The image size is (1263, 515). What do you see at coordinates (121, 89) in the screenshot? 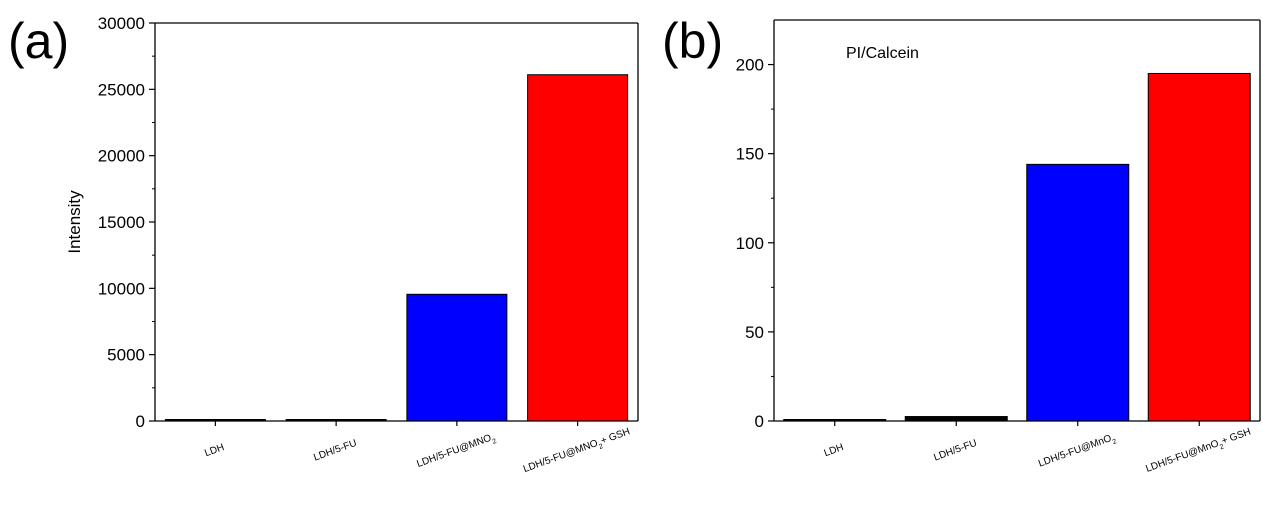
I see `y-tick-label-a-5: 25000` at bounding box center [121, 89].